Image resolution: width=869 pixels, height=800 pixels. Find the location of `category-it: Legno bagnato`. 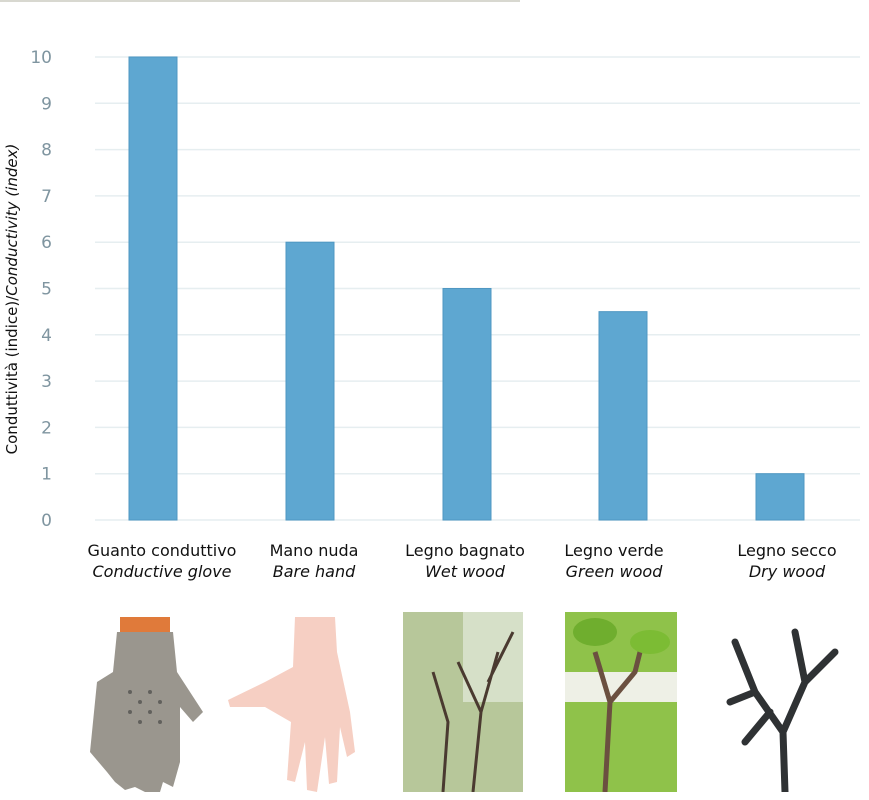

category-it: Legno bagnato is located at coordinates (465, 550).